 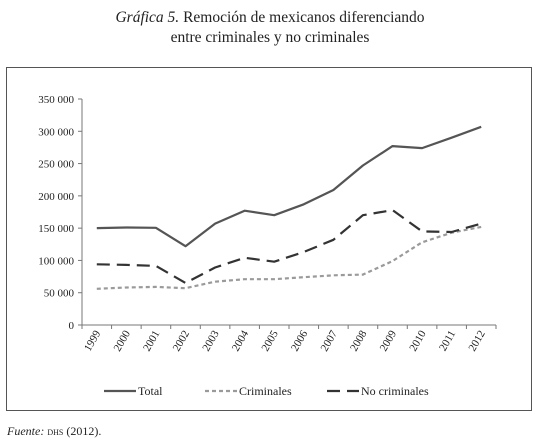 I want to click on x-tick-label: 2005, so click(x=270, y=340).